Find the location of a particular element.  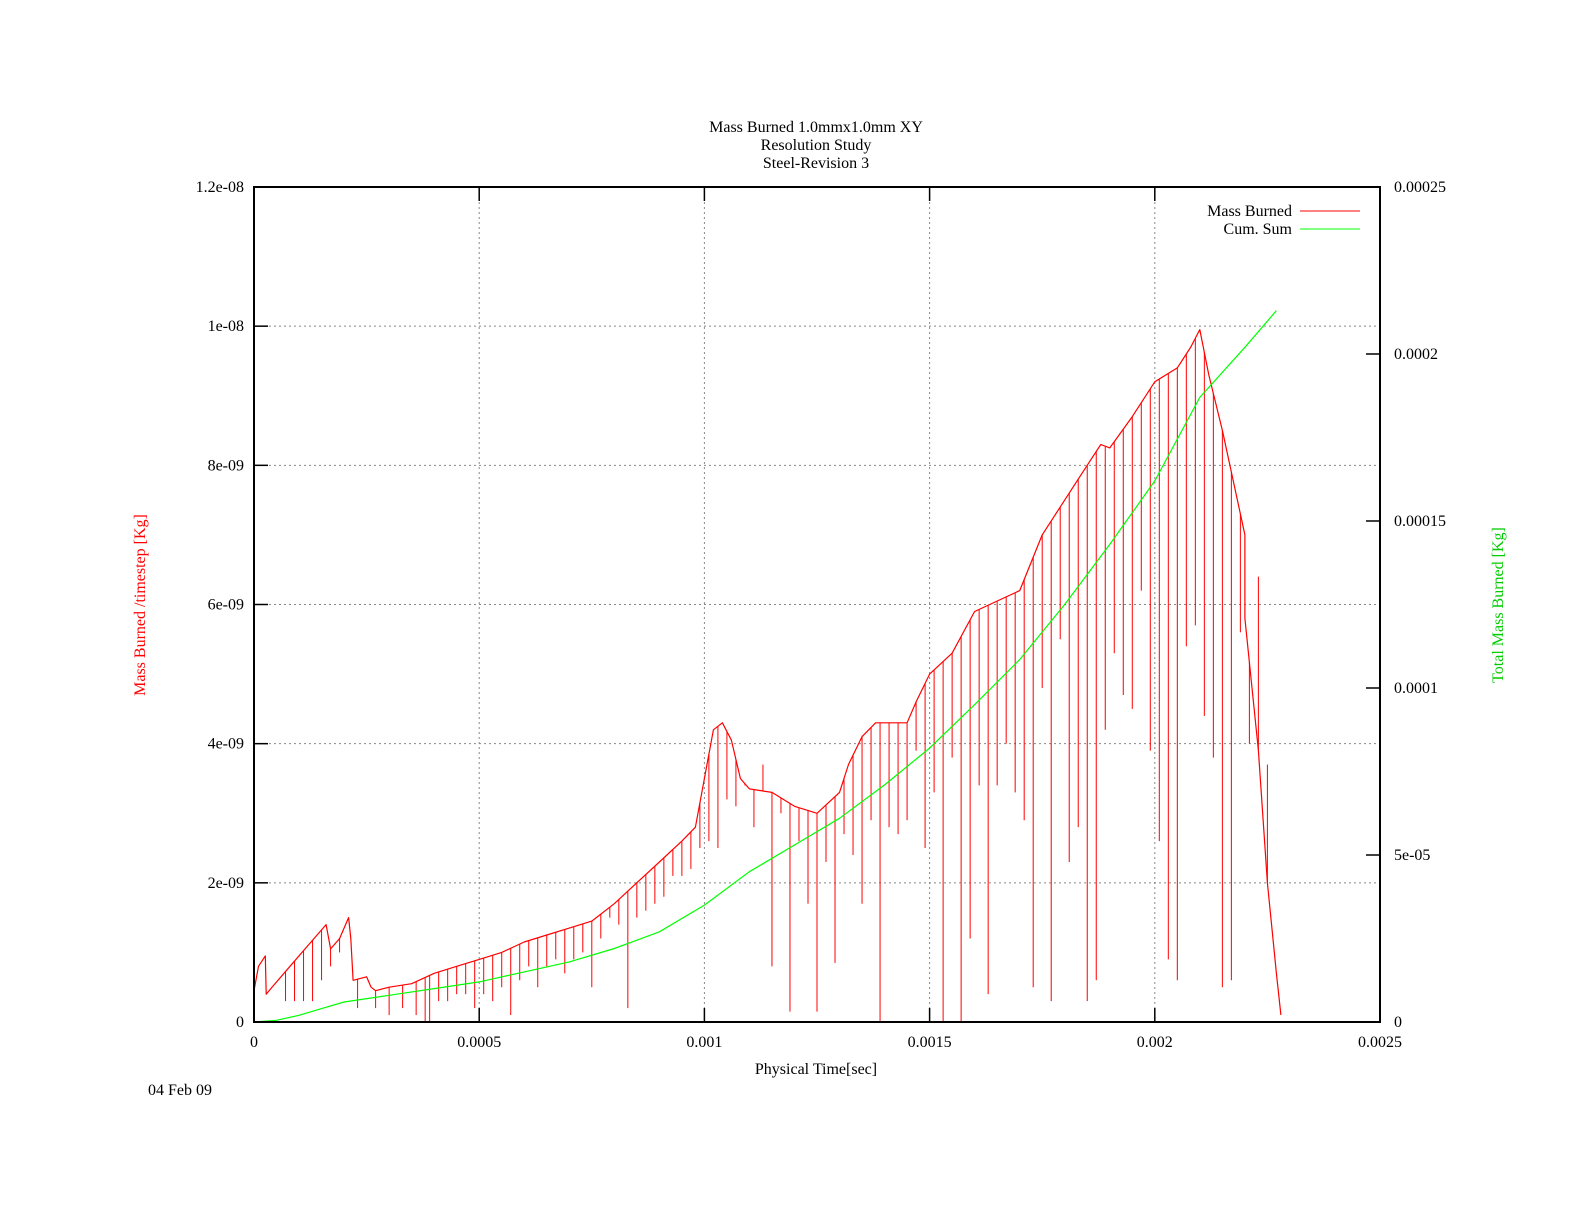

y-right-tick-label: 0.0002 is located at coordinates (1416, 354).